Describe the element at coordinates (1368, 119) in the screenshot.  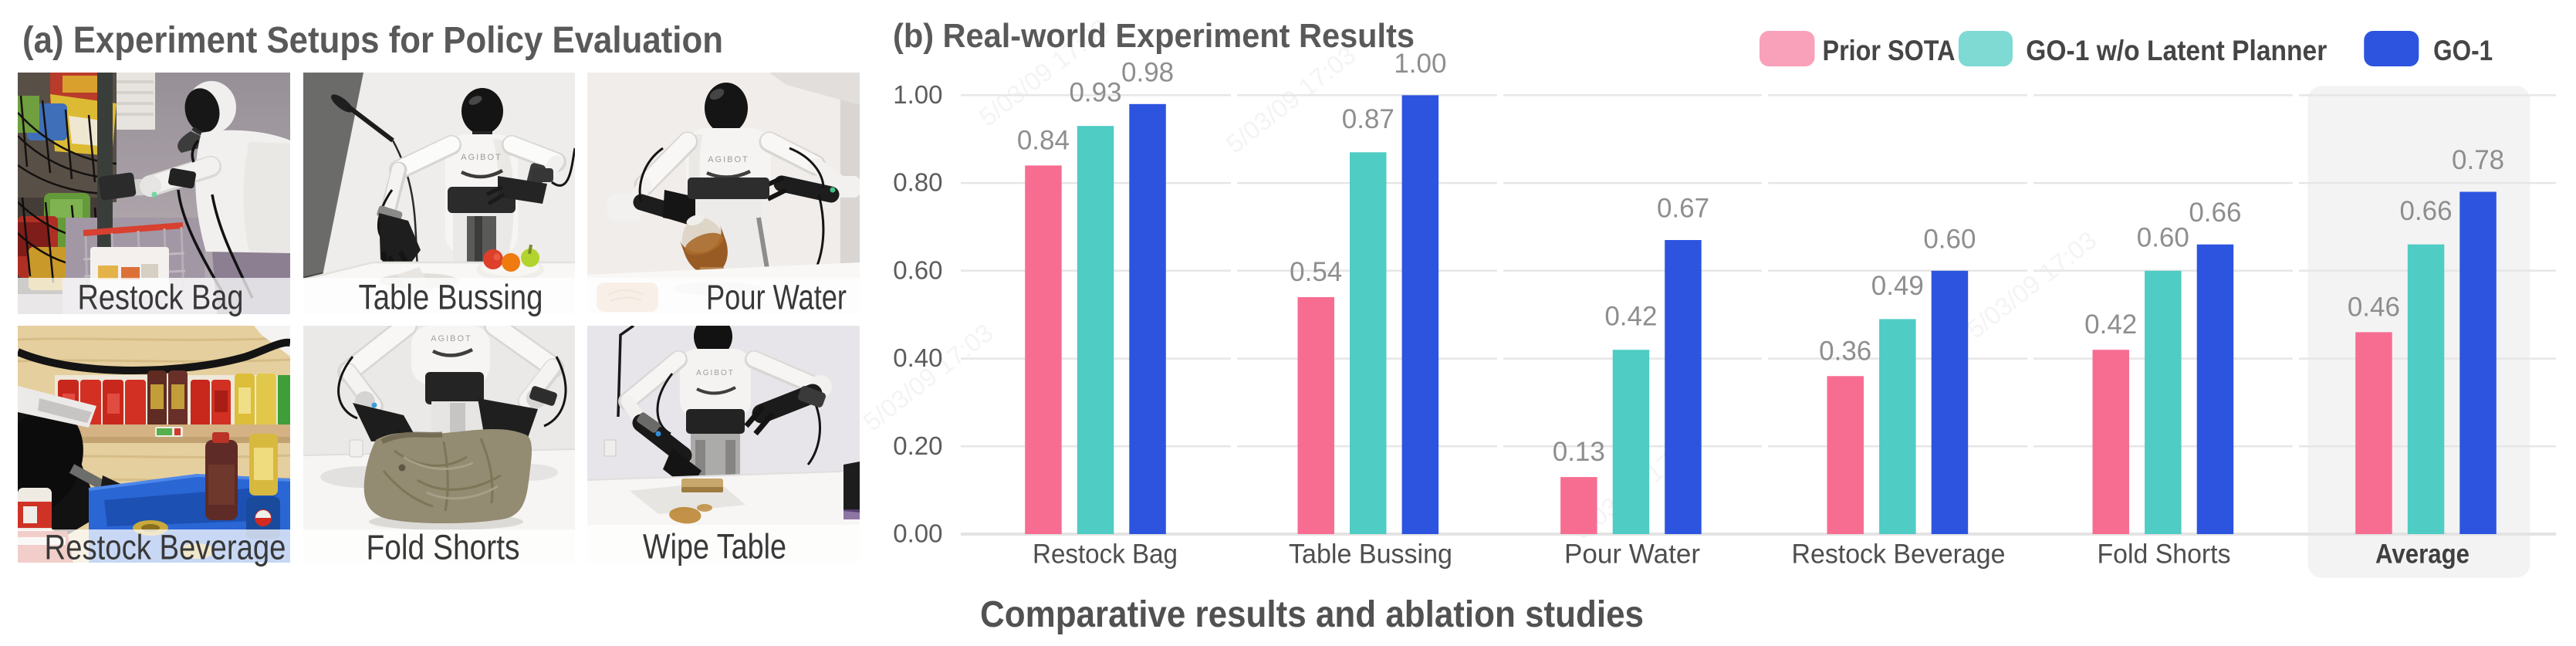
I see `svg-text: 0.87` at that location.